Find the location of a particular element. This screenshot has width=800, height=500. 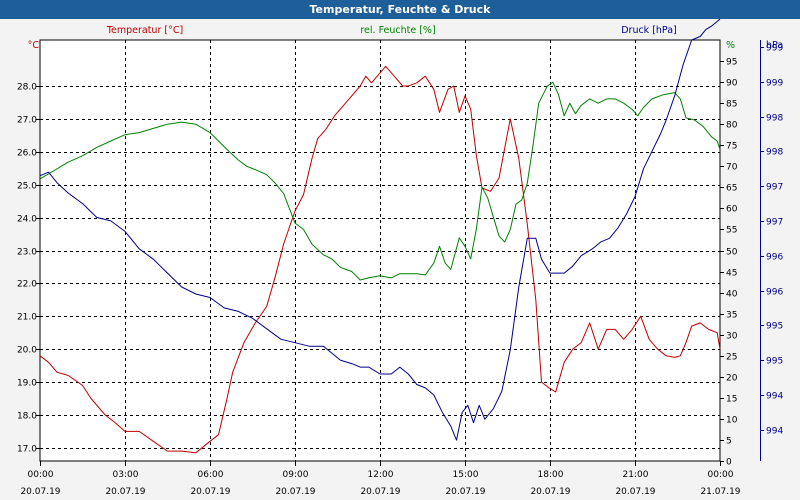

pressure-unit: hPa is located at coordinates (774, 45).